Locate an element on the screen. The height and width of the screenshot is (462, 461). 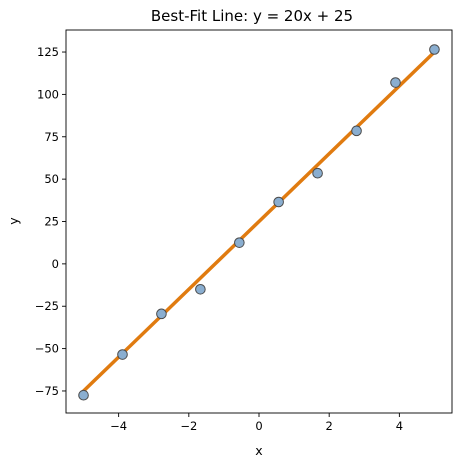
y-tick-label: 50 is located at coordinates (51, 179).